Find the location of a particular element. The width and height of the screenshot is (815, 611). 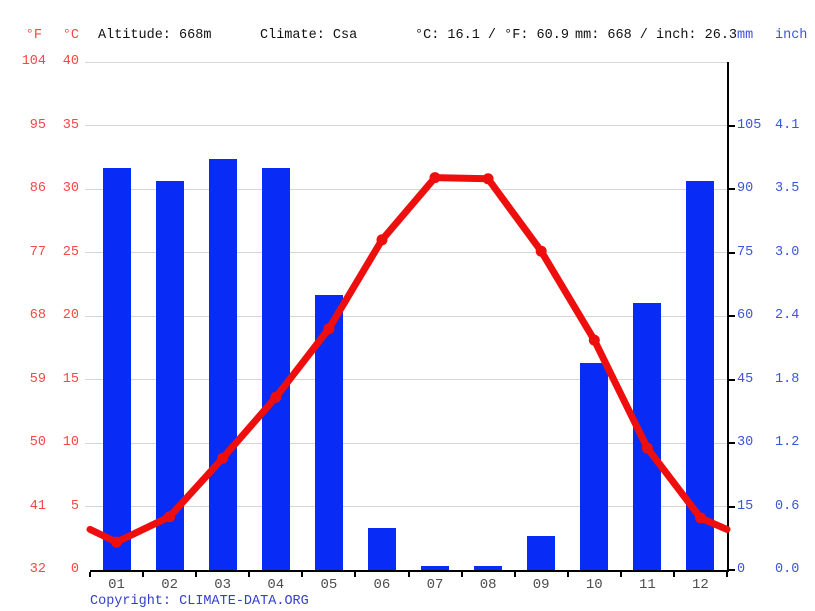

mm-tick-label: 0 is located at coordinates (741, 569).